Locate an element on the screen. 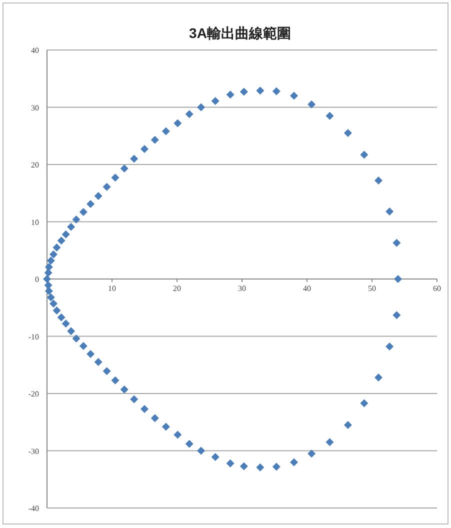 The height and width of the screenshot is (528, 451). x-tick-label: 50 is located at coordinates (372, 288).